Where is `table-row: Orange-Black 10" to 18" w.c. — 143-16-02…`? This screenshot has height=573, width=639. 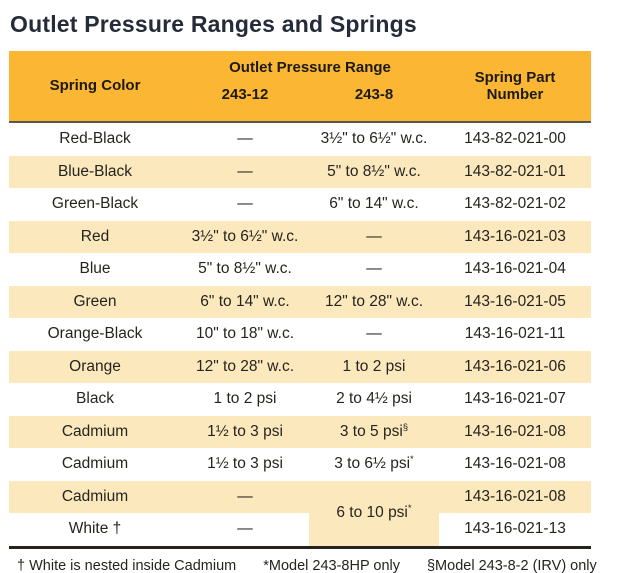 table-row: Orange-Black 10" to 18" w.c. — 143-16-02… is located at coordinates (300, 334).